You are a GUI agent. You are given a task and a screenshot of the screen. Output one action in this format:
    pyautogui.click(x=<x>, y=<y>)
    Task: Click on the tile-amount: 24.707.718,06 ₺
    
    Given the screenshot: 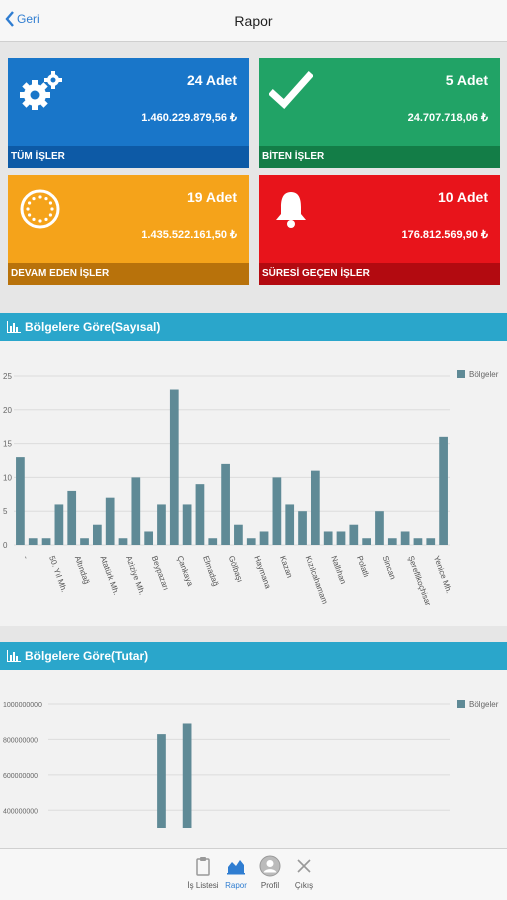 What is the action you would take?
    pyautogui.click(x=447, y=118)
    